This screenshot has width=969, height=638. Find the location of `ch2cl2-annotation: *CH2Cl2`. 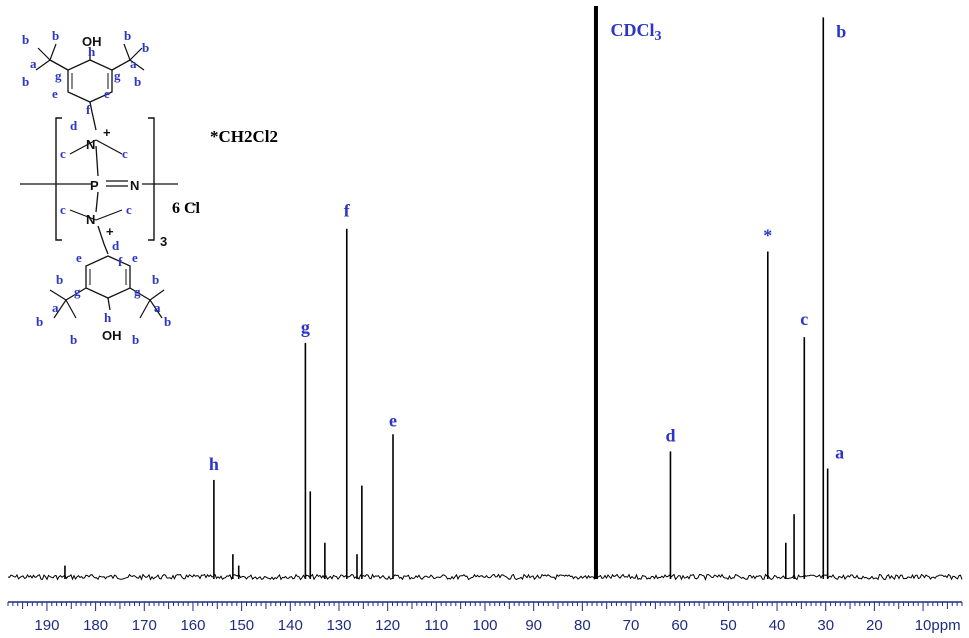

ch2cl2-annotation: *CH2Cl2 is located at coordinates (244, 136).